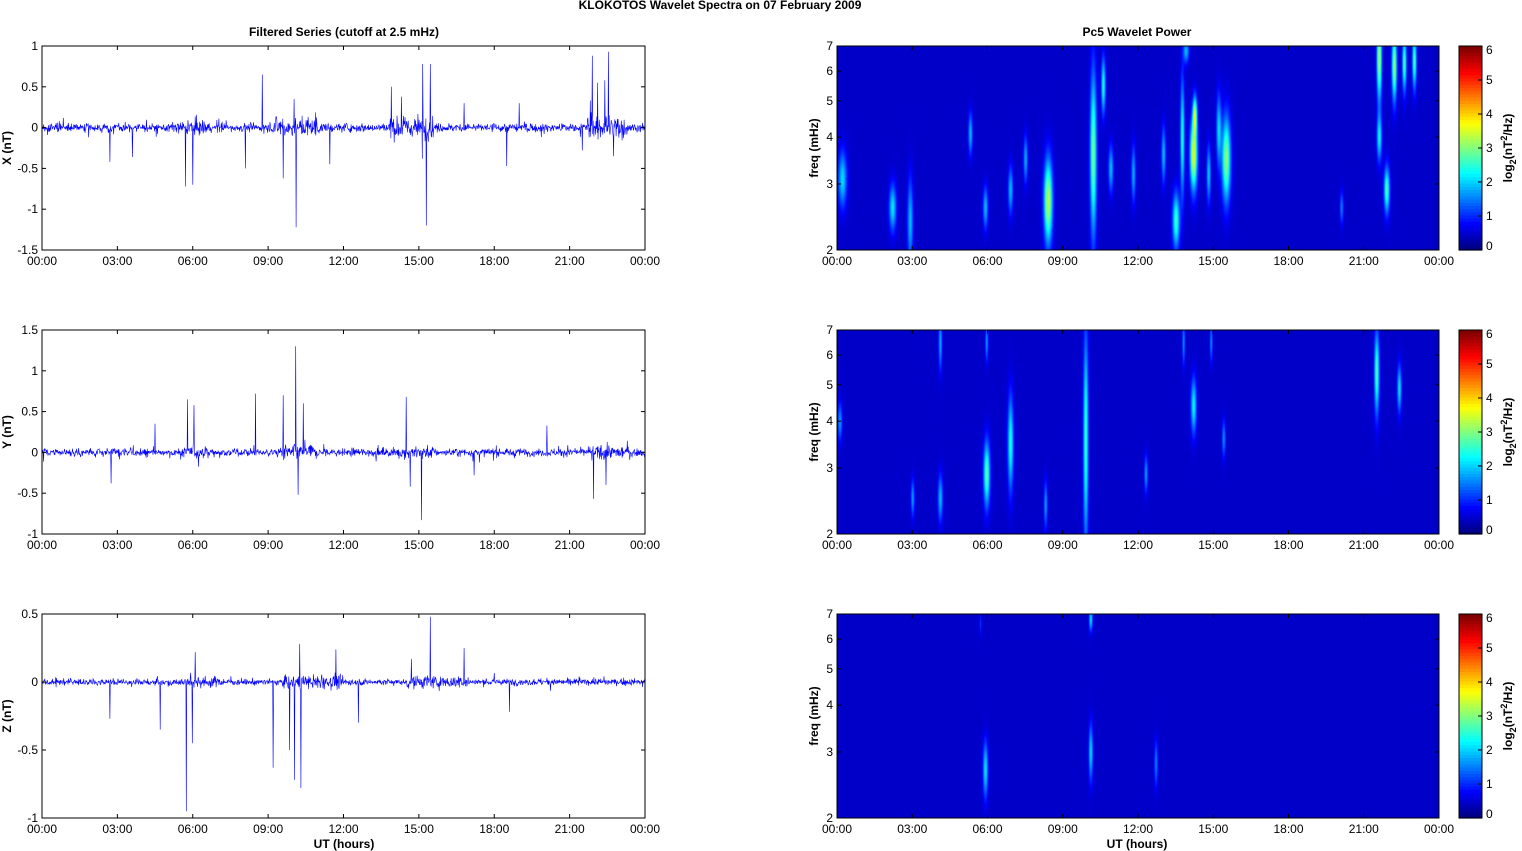 This screenshot has height=851, width=1522. What do you see at coordinates (27, 493) in the screenshot?
I see `y-series-ytick-label: -0.5` at bounding box center [27, 493].